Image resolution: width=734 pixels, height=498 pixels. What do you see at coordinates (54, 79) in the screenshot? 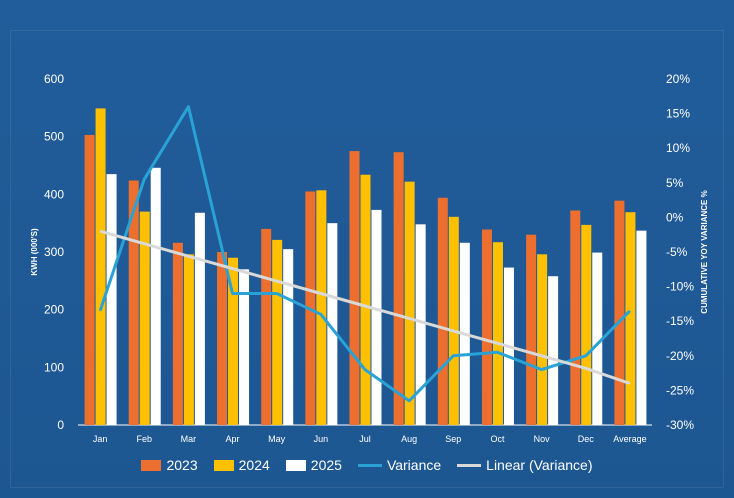
I see `y-tick-label: 600` at bounding box center [54, 79].